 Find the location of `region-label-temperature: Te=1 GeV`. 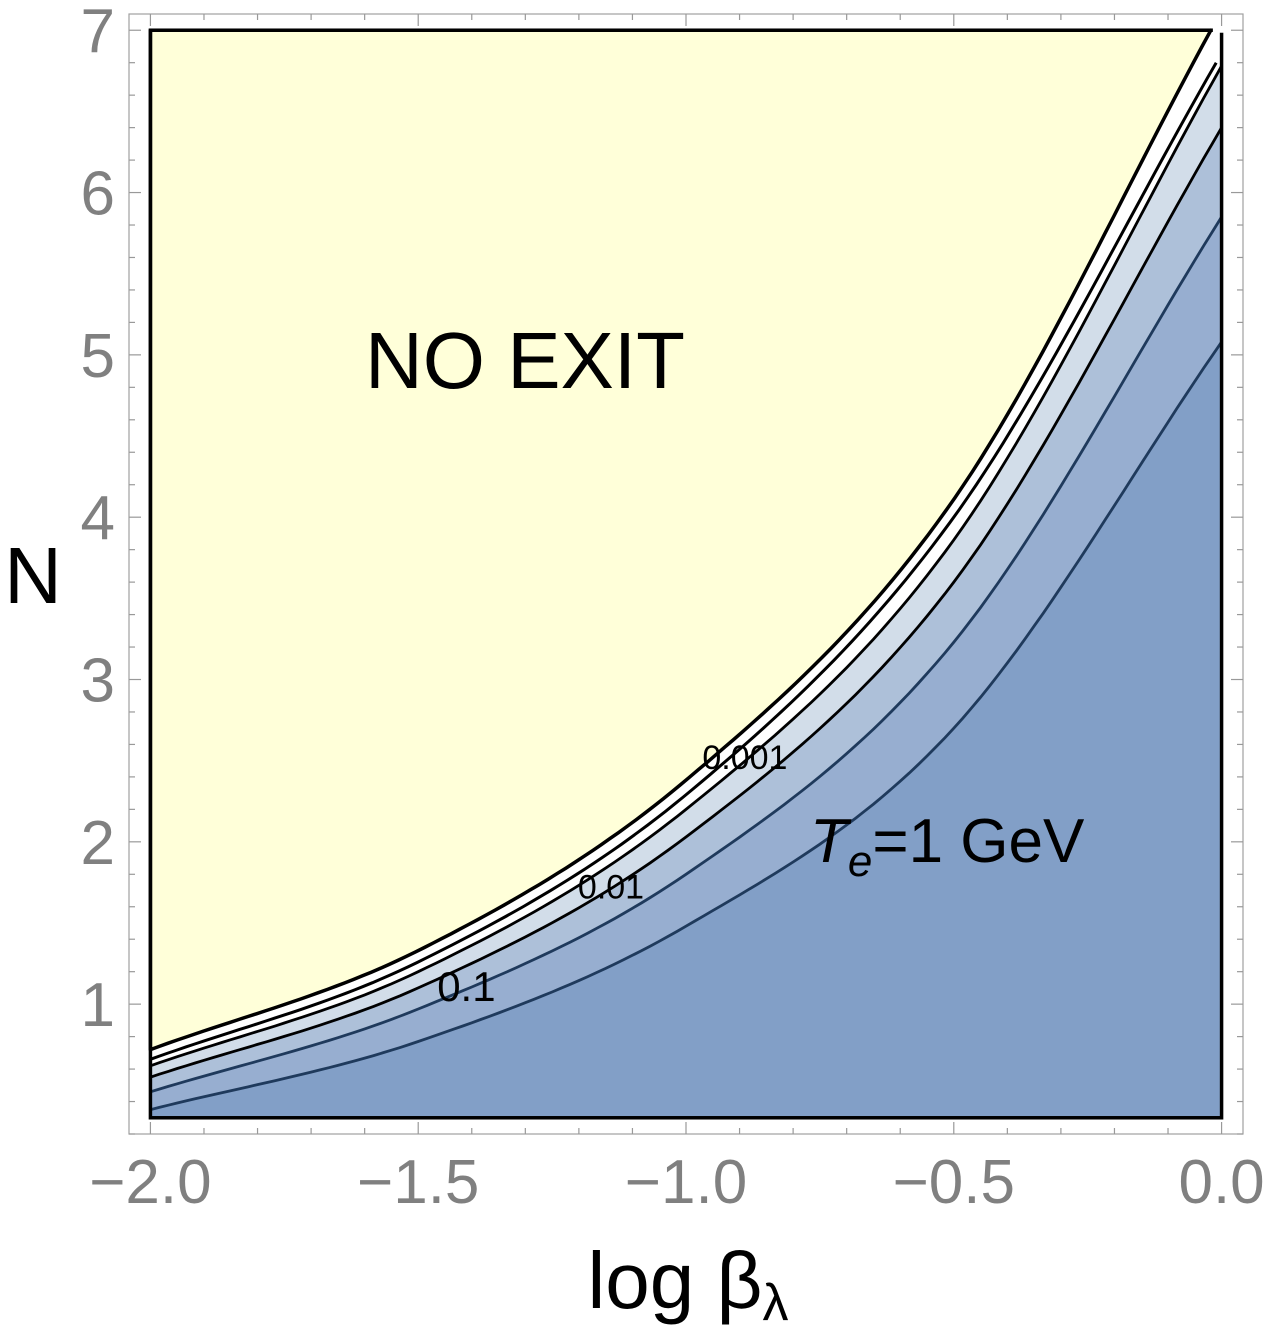

region-label-temperature: Te=1 GeV is located at coordinates (947, 846).